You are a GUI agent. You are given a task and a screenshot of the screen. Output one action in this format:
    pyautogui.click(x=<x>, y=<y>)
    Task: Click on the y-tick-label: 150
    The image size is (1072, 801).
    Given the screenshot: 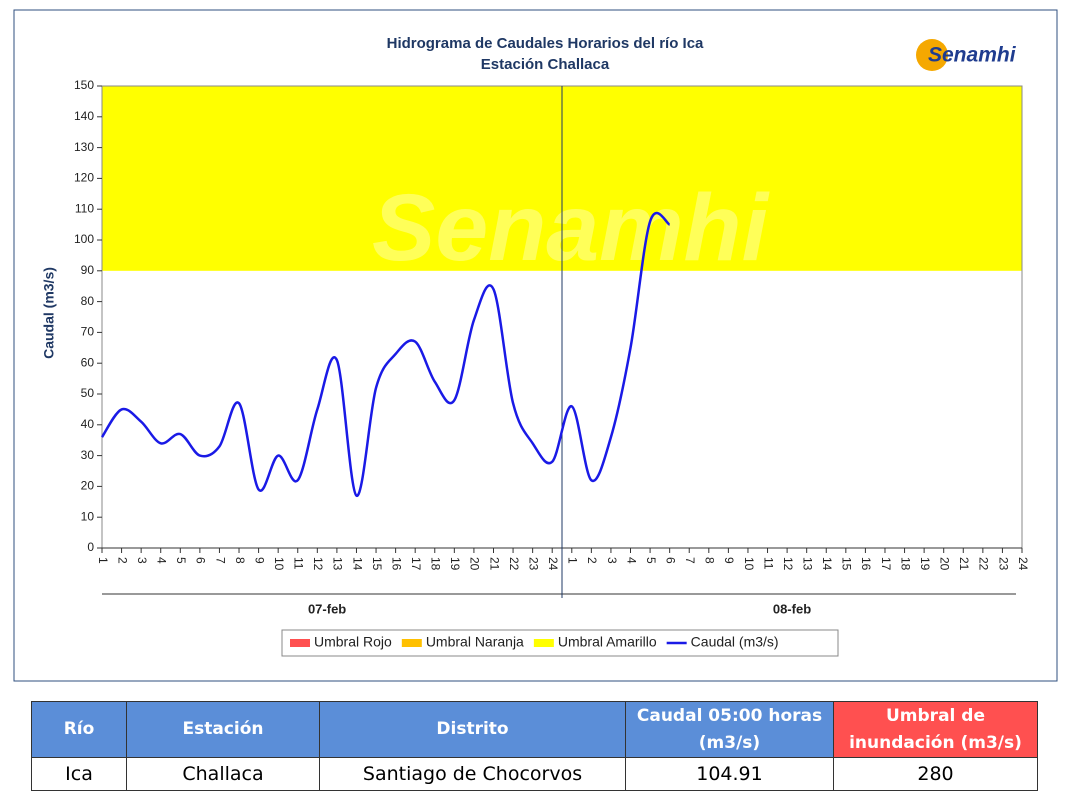 What is the action you would take?
    pyautogui.click(x=84, y=85)
    